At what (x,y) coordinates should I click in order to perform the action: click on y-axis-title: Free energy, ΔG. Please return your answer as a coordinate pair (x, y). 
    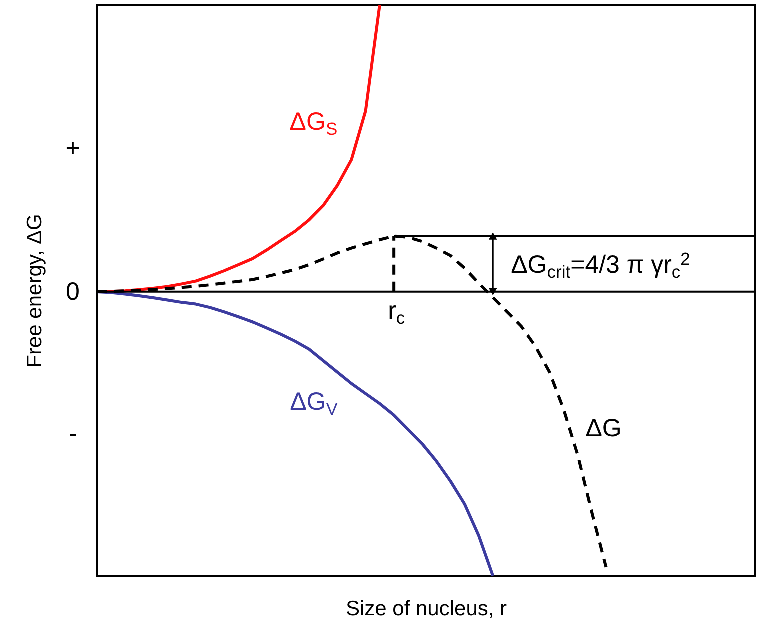
    Looking at the image, I should click on (35, 291).